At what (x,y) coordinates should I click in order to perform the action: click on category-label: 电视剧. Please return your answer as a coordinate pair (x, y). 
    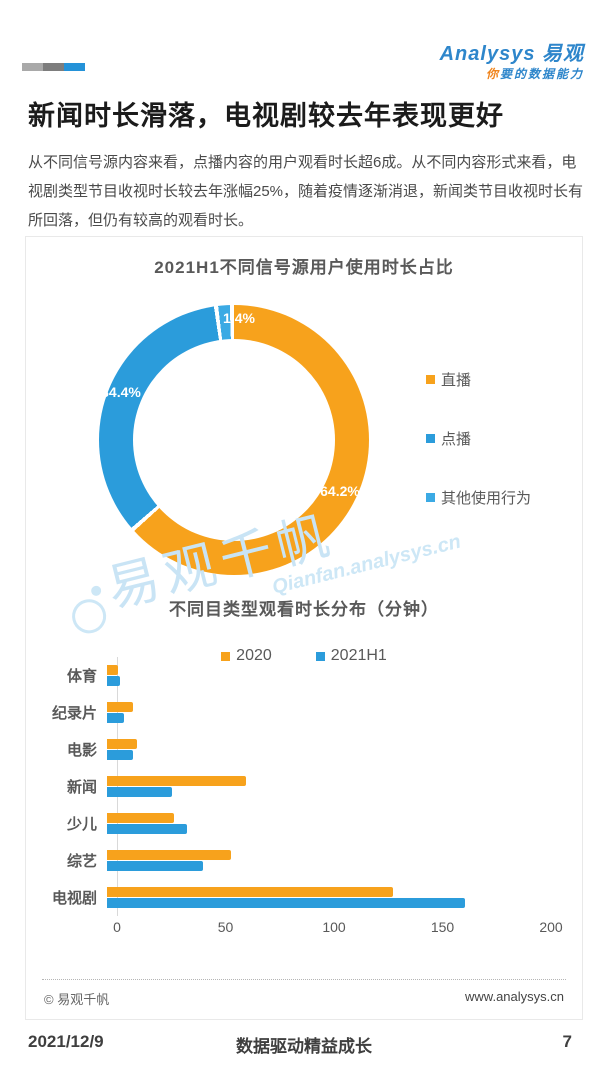
    Looking at the image, I should click on (74, 898).